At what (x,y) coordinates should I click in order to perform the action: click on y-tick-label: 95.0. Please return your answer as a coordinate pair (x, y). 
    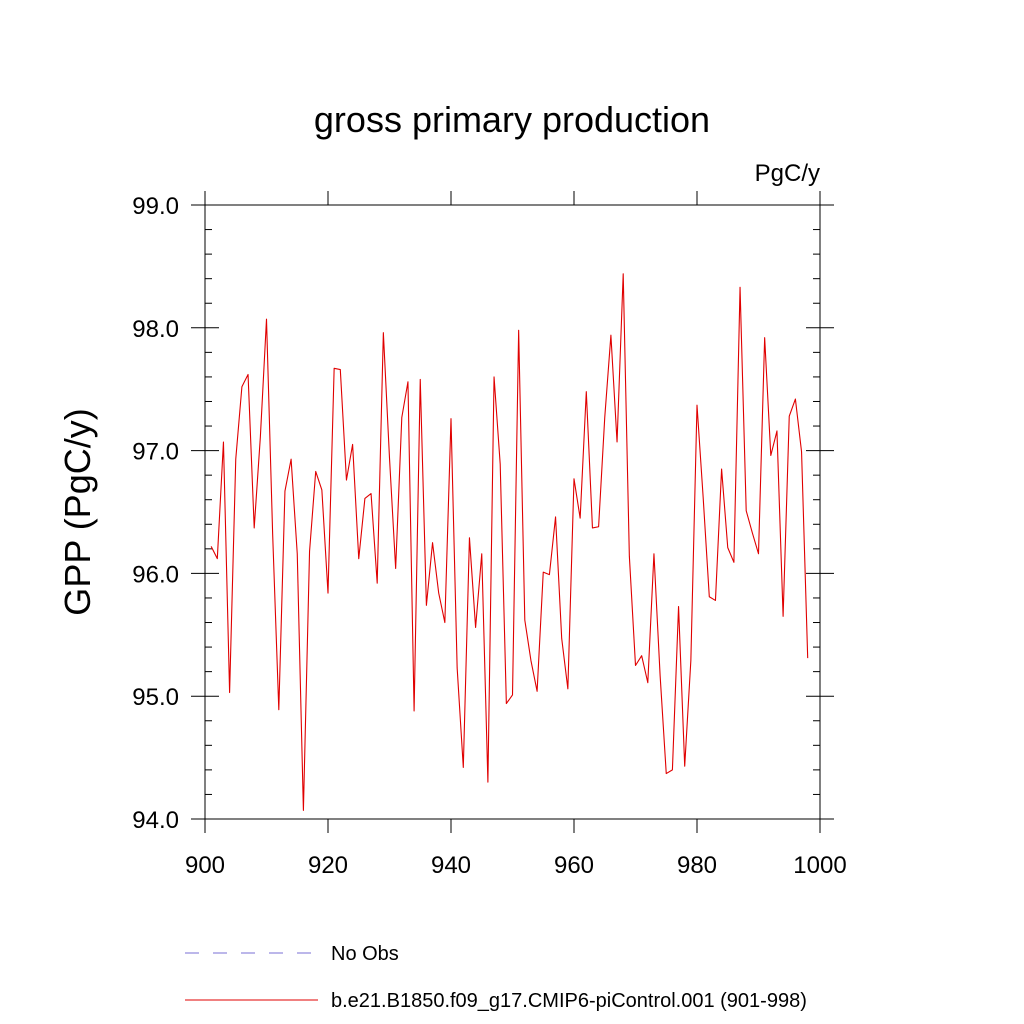
    Looking at the image, I should click on (155, 697).